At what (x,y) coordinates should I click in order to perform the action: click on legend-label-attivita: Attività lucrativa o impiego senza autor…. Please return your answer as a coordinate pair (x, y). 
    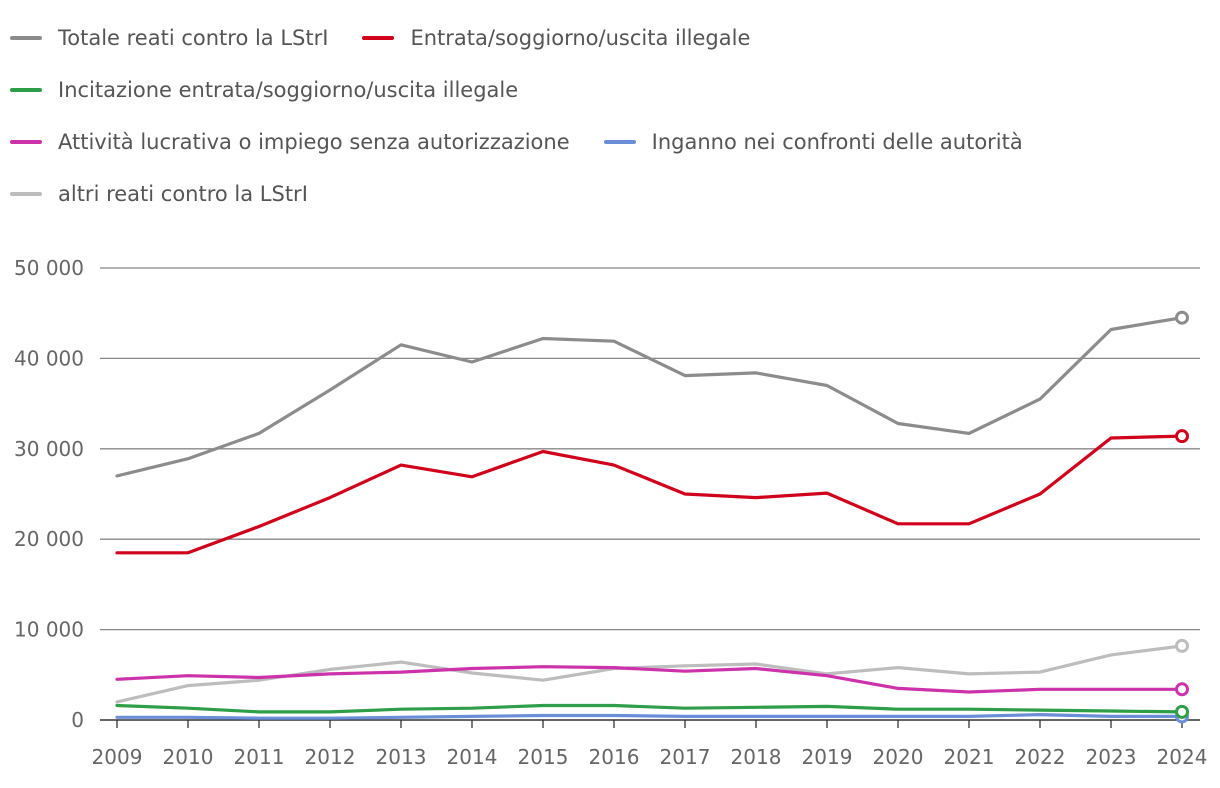
    Looking at the image, I should click on (314, 142).